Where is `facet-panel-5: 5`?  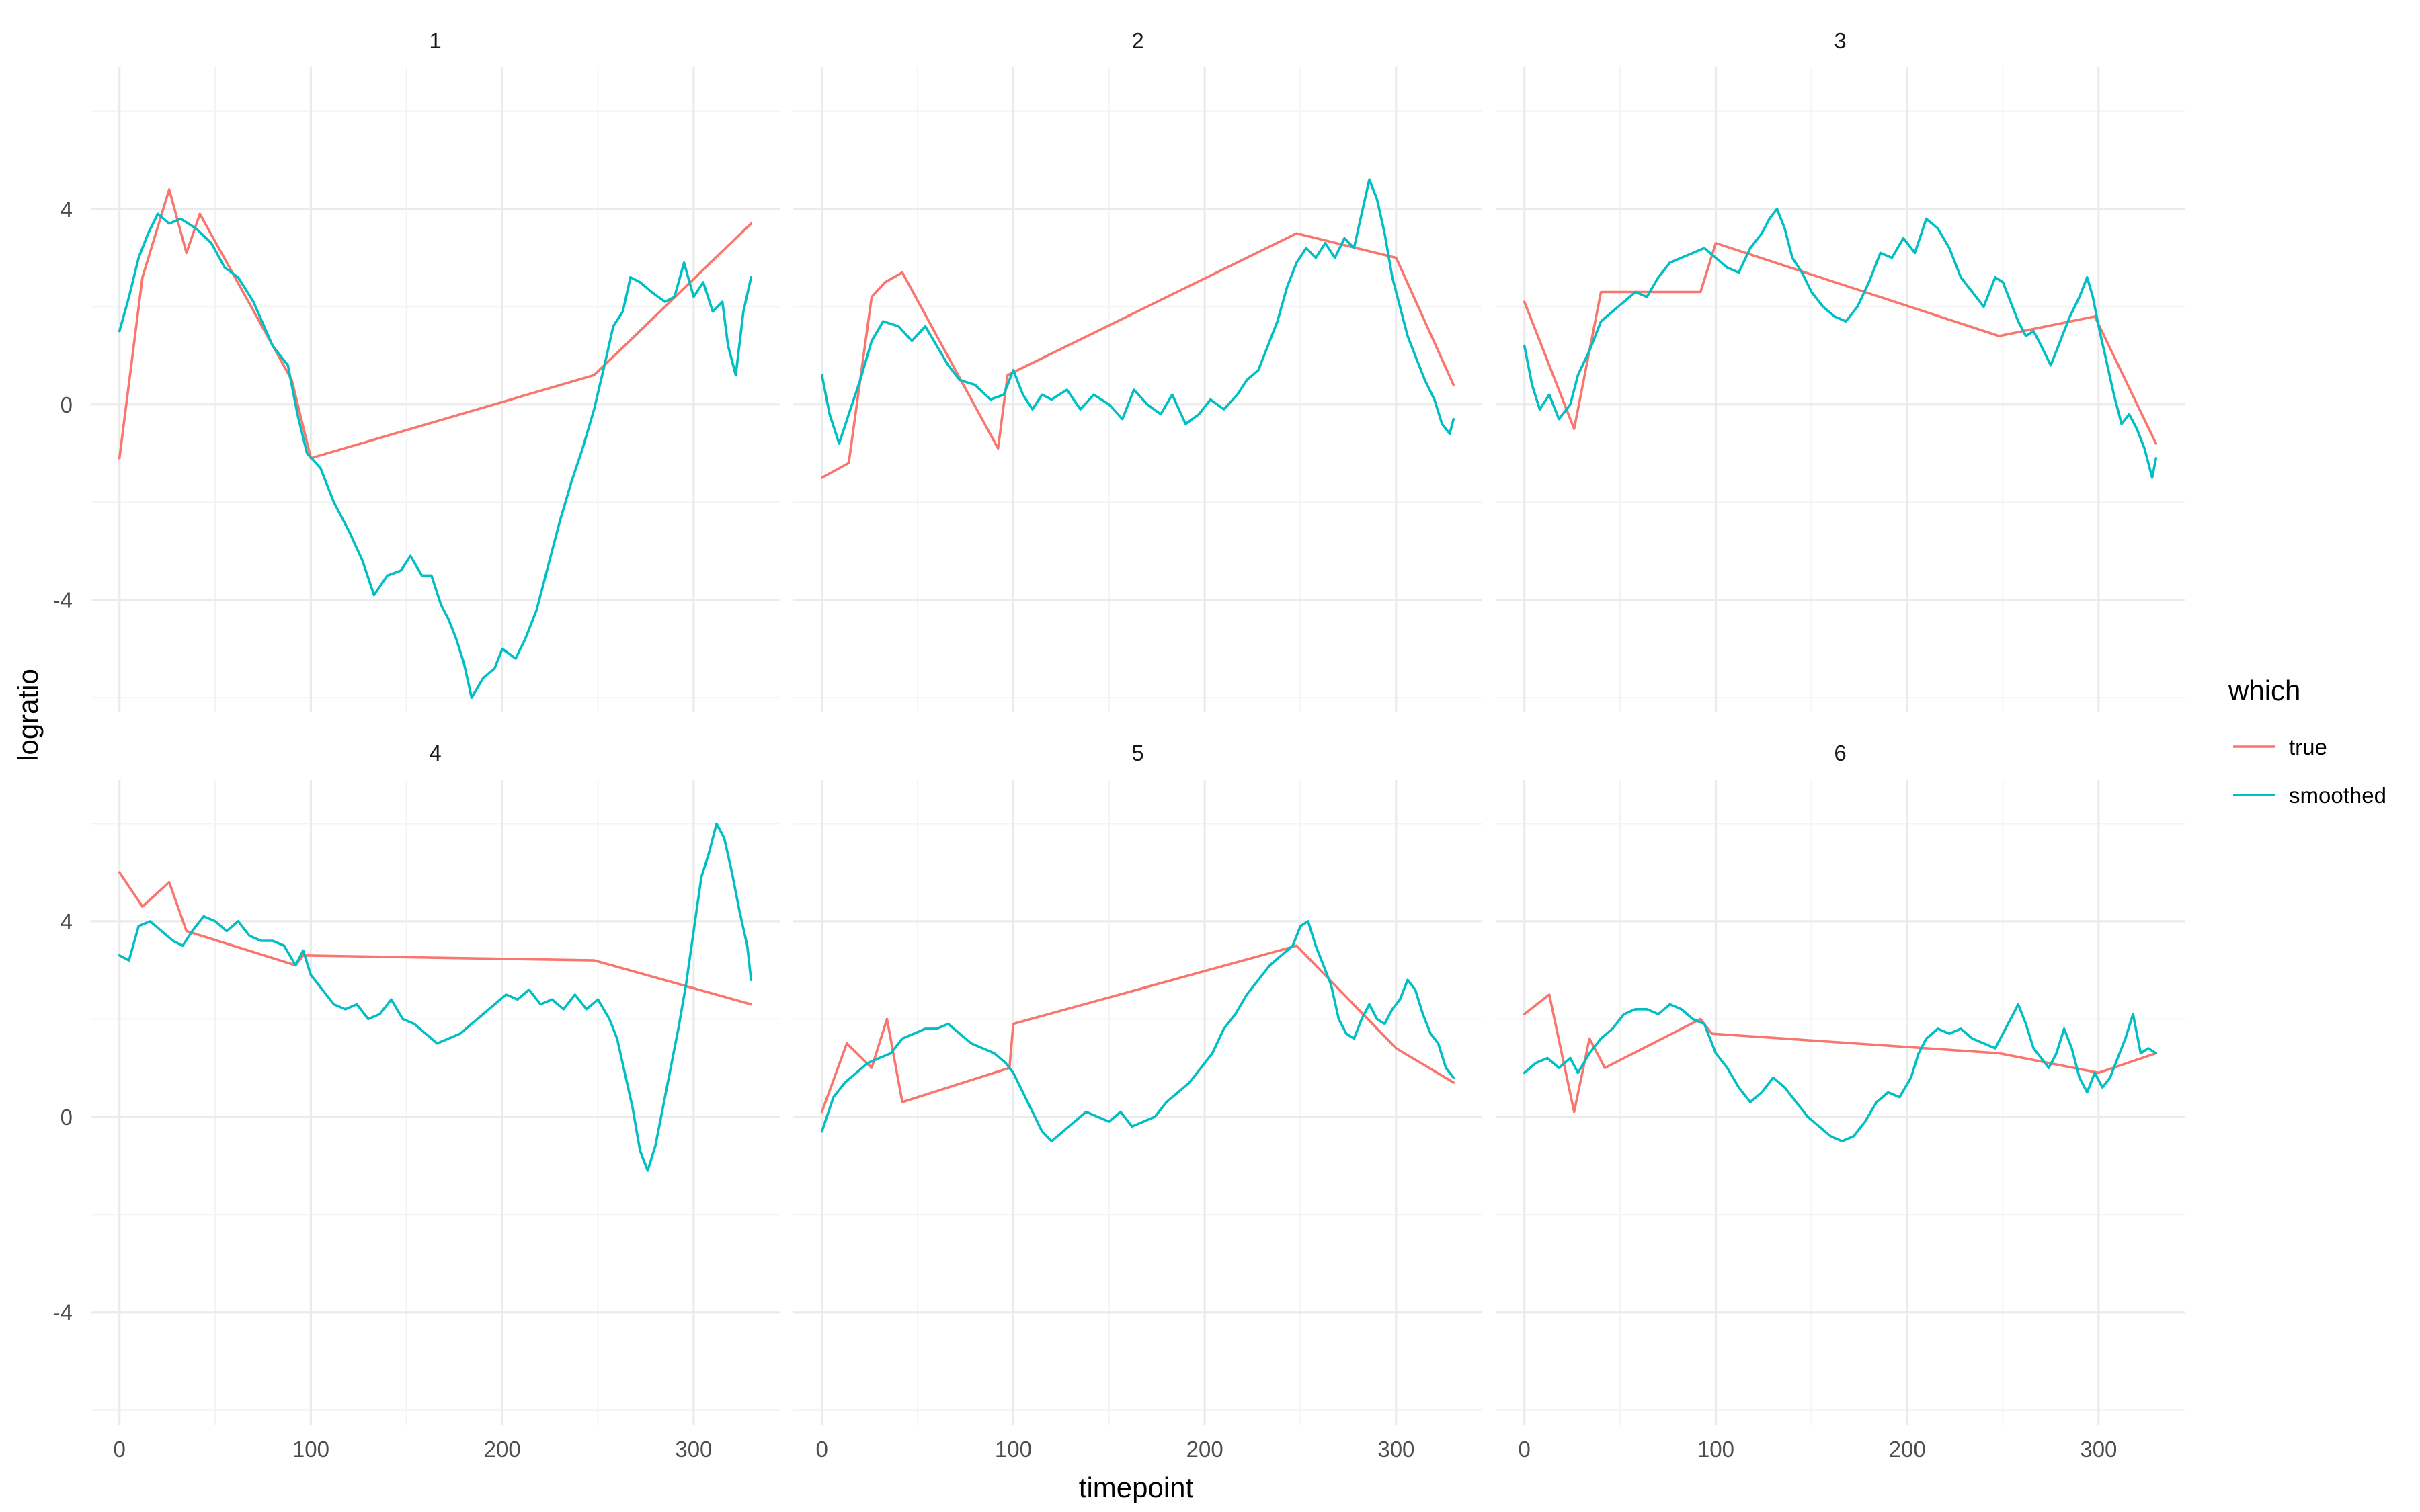 facet-panel-5: 5 is located at coordinates (1137, 1083).